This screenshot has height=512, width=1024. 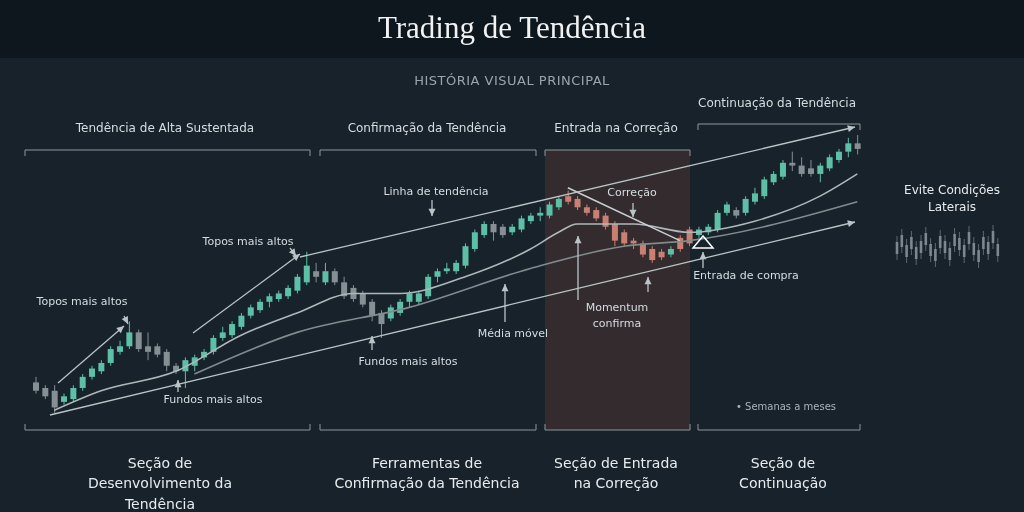 What do you see at coordinates (436, 192) in the screenshot?
I see `annotation: Linha de tendência` at bounding box center [436, 192].